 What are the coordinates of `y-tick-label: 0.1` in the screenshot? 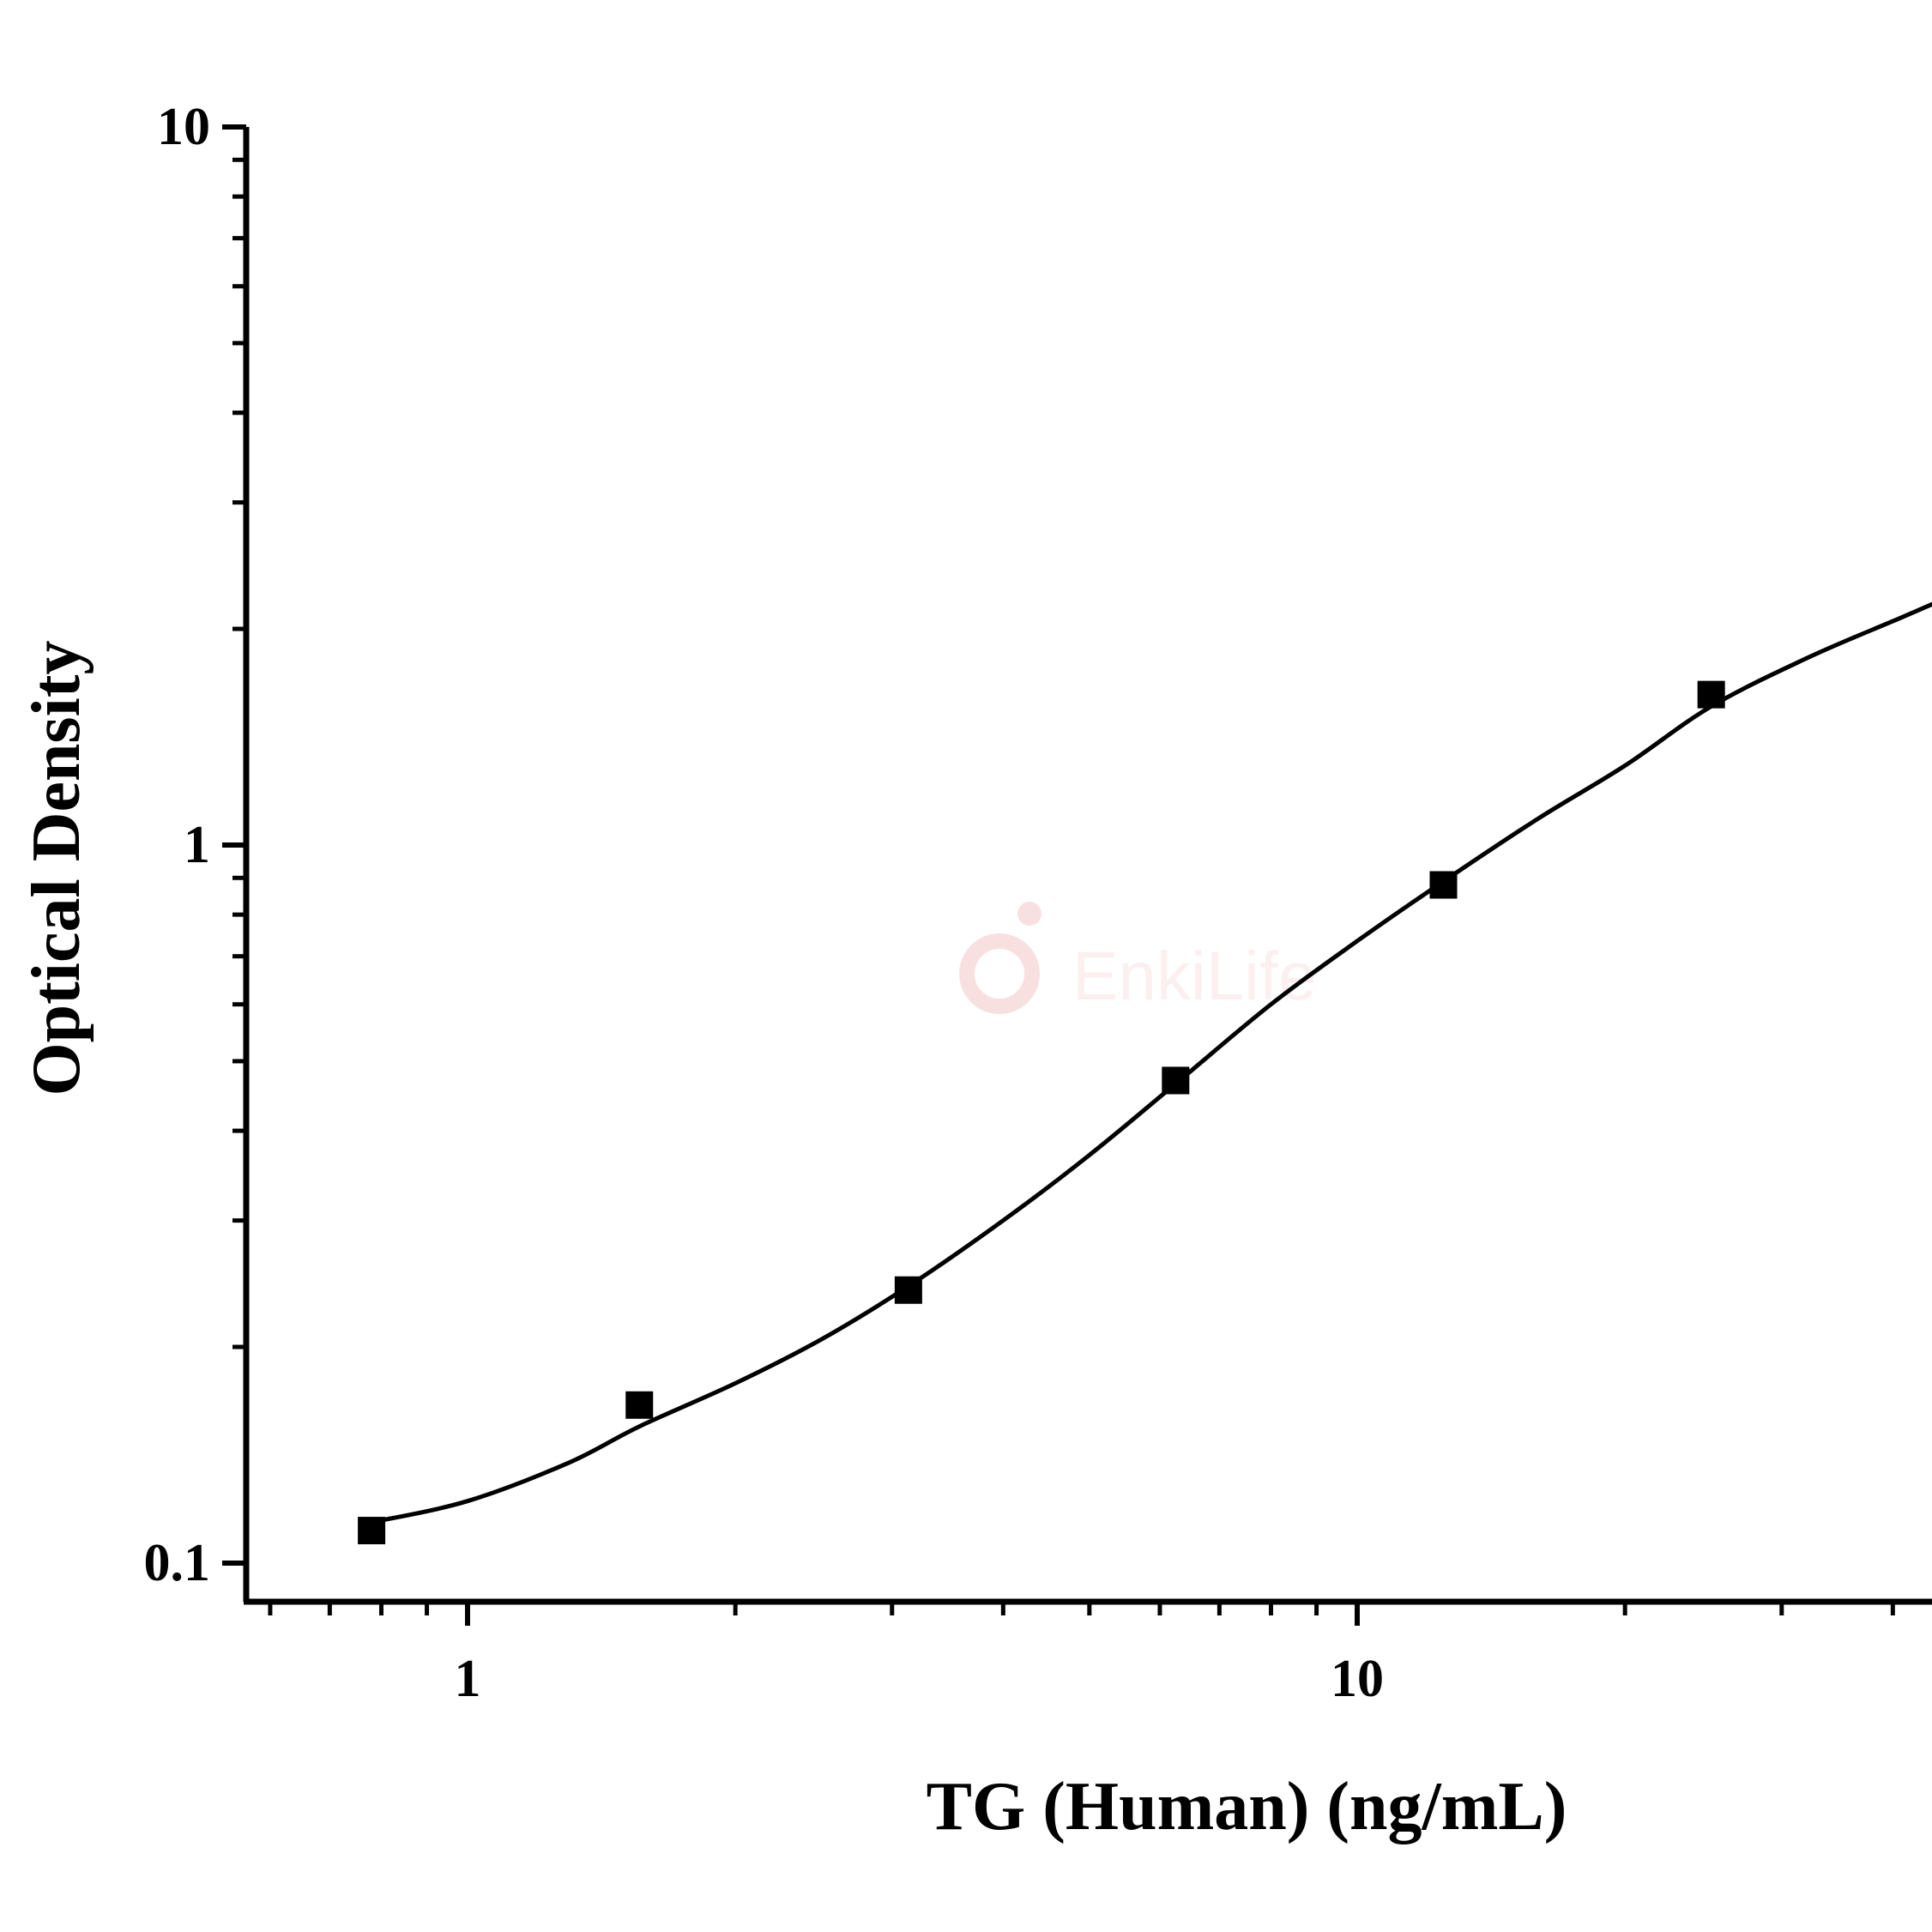 It's located at (177, 1563).